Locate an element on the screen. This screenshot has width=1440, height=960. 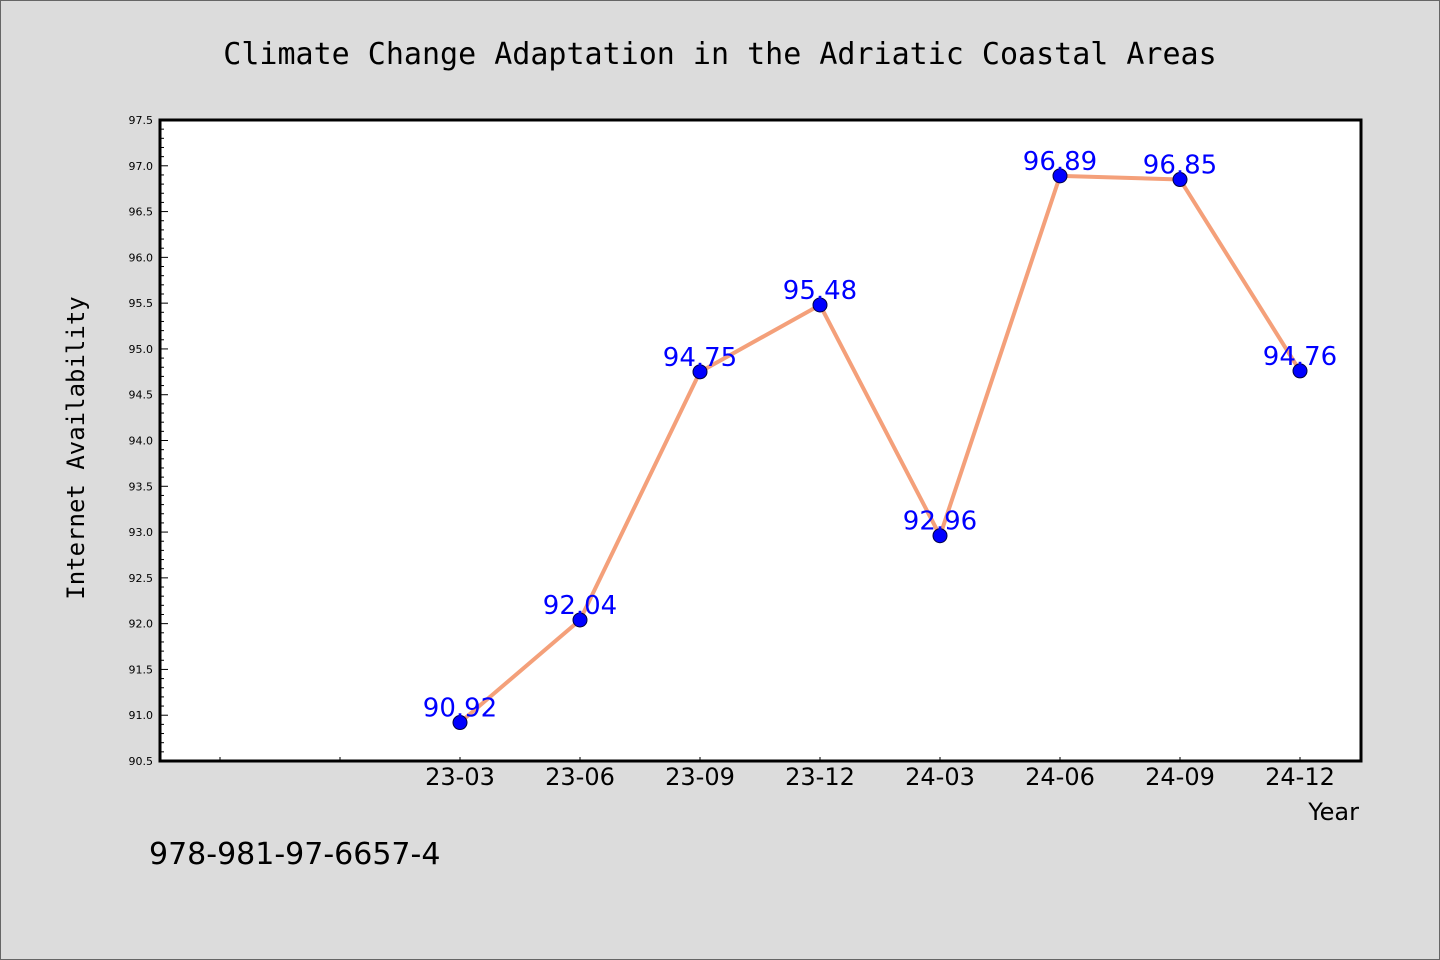
data-label: 94.75 is located at coordinates (700, 358).